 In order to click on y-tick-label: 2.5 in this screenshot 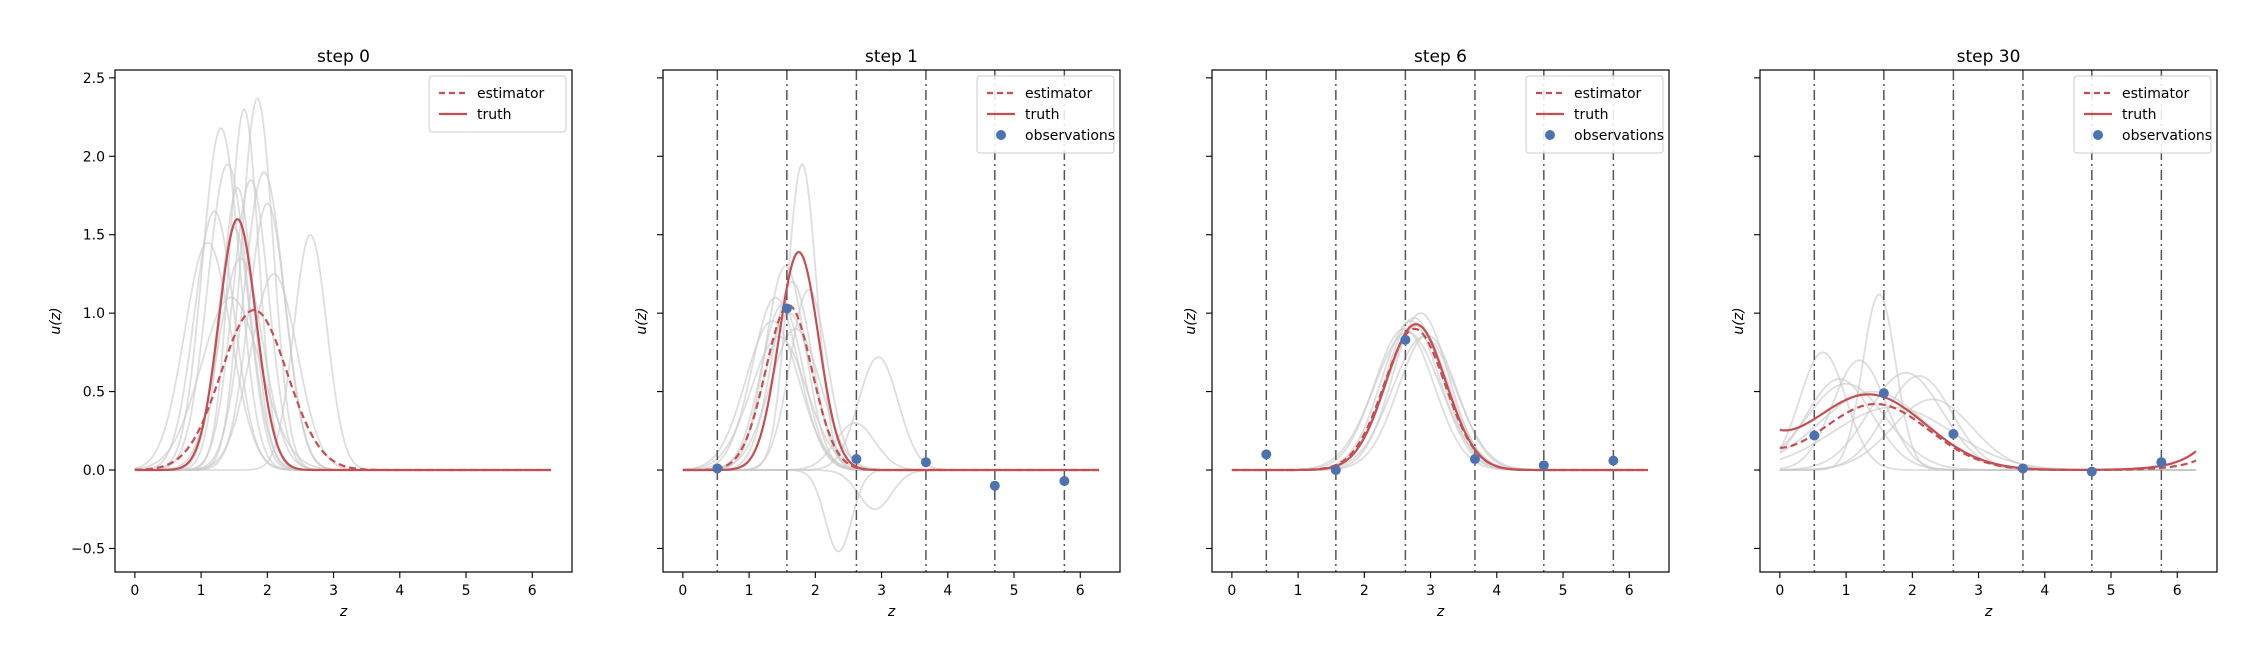, I will do `click(94, 79)`.